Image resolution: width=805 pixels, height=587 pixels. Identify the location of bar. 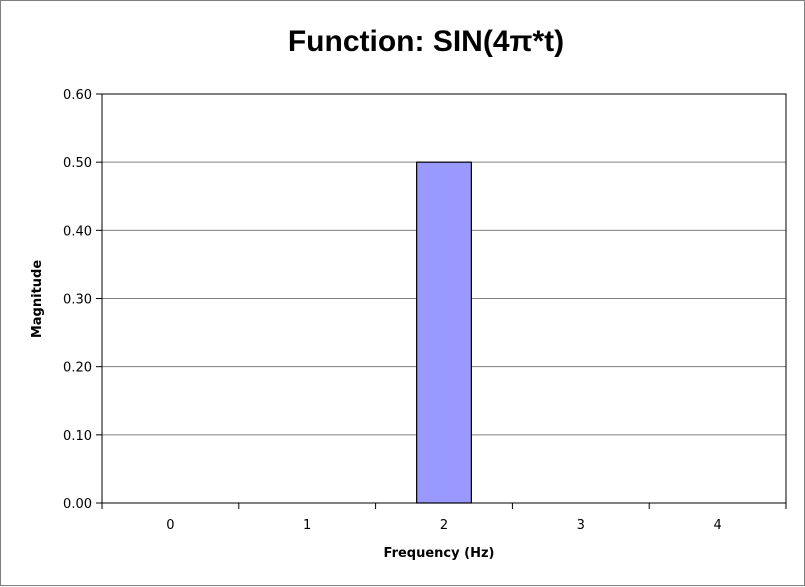
(444, 332).